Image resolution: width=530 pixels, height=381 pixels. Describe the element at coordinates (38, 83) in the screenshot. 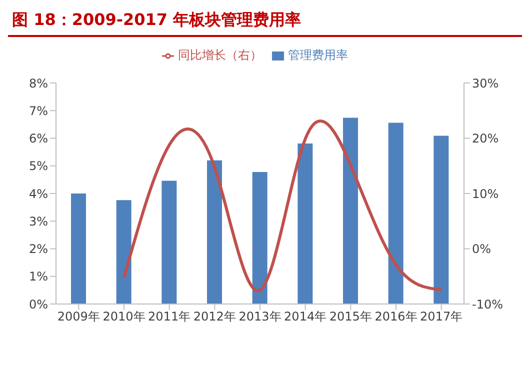

I see `y-tick-label: 8%` at that location.